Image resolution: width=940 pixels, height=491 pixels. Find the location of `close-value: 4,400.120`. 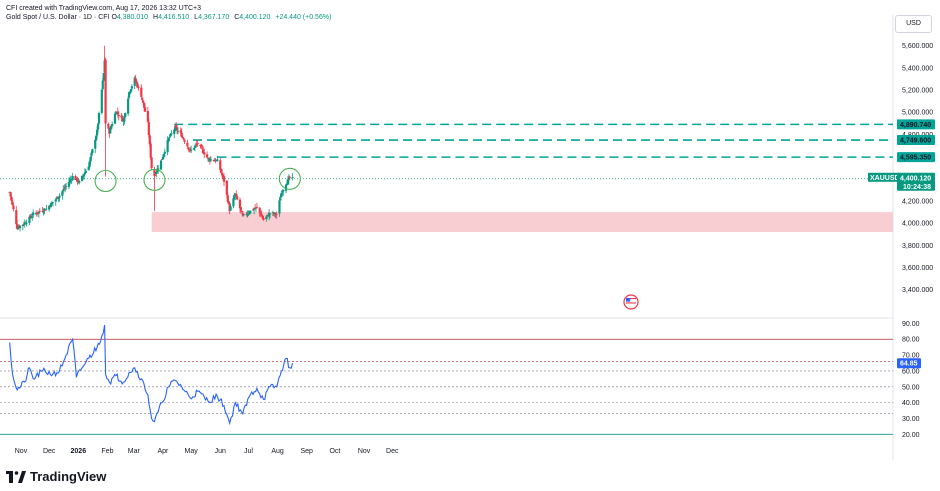

close-value: 4,400.120 is located at coordinates (255, 17).